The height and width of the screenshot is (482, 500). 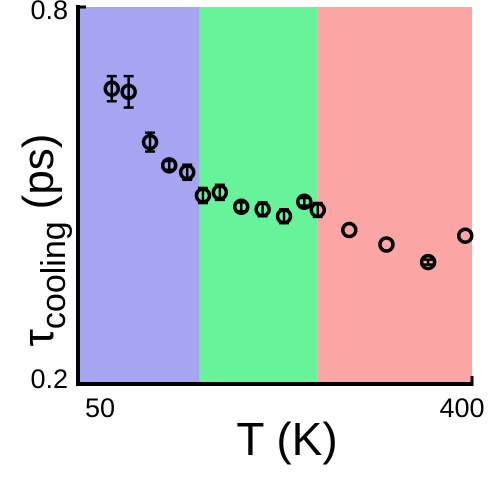 What do you see at coordinates (286, 439) in the screenshot?
I see `x-axis-label: T (K)` at bounding box center [286, 439].